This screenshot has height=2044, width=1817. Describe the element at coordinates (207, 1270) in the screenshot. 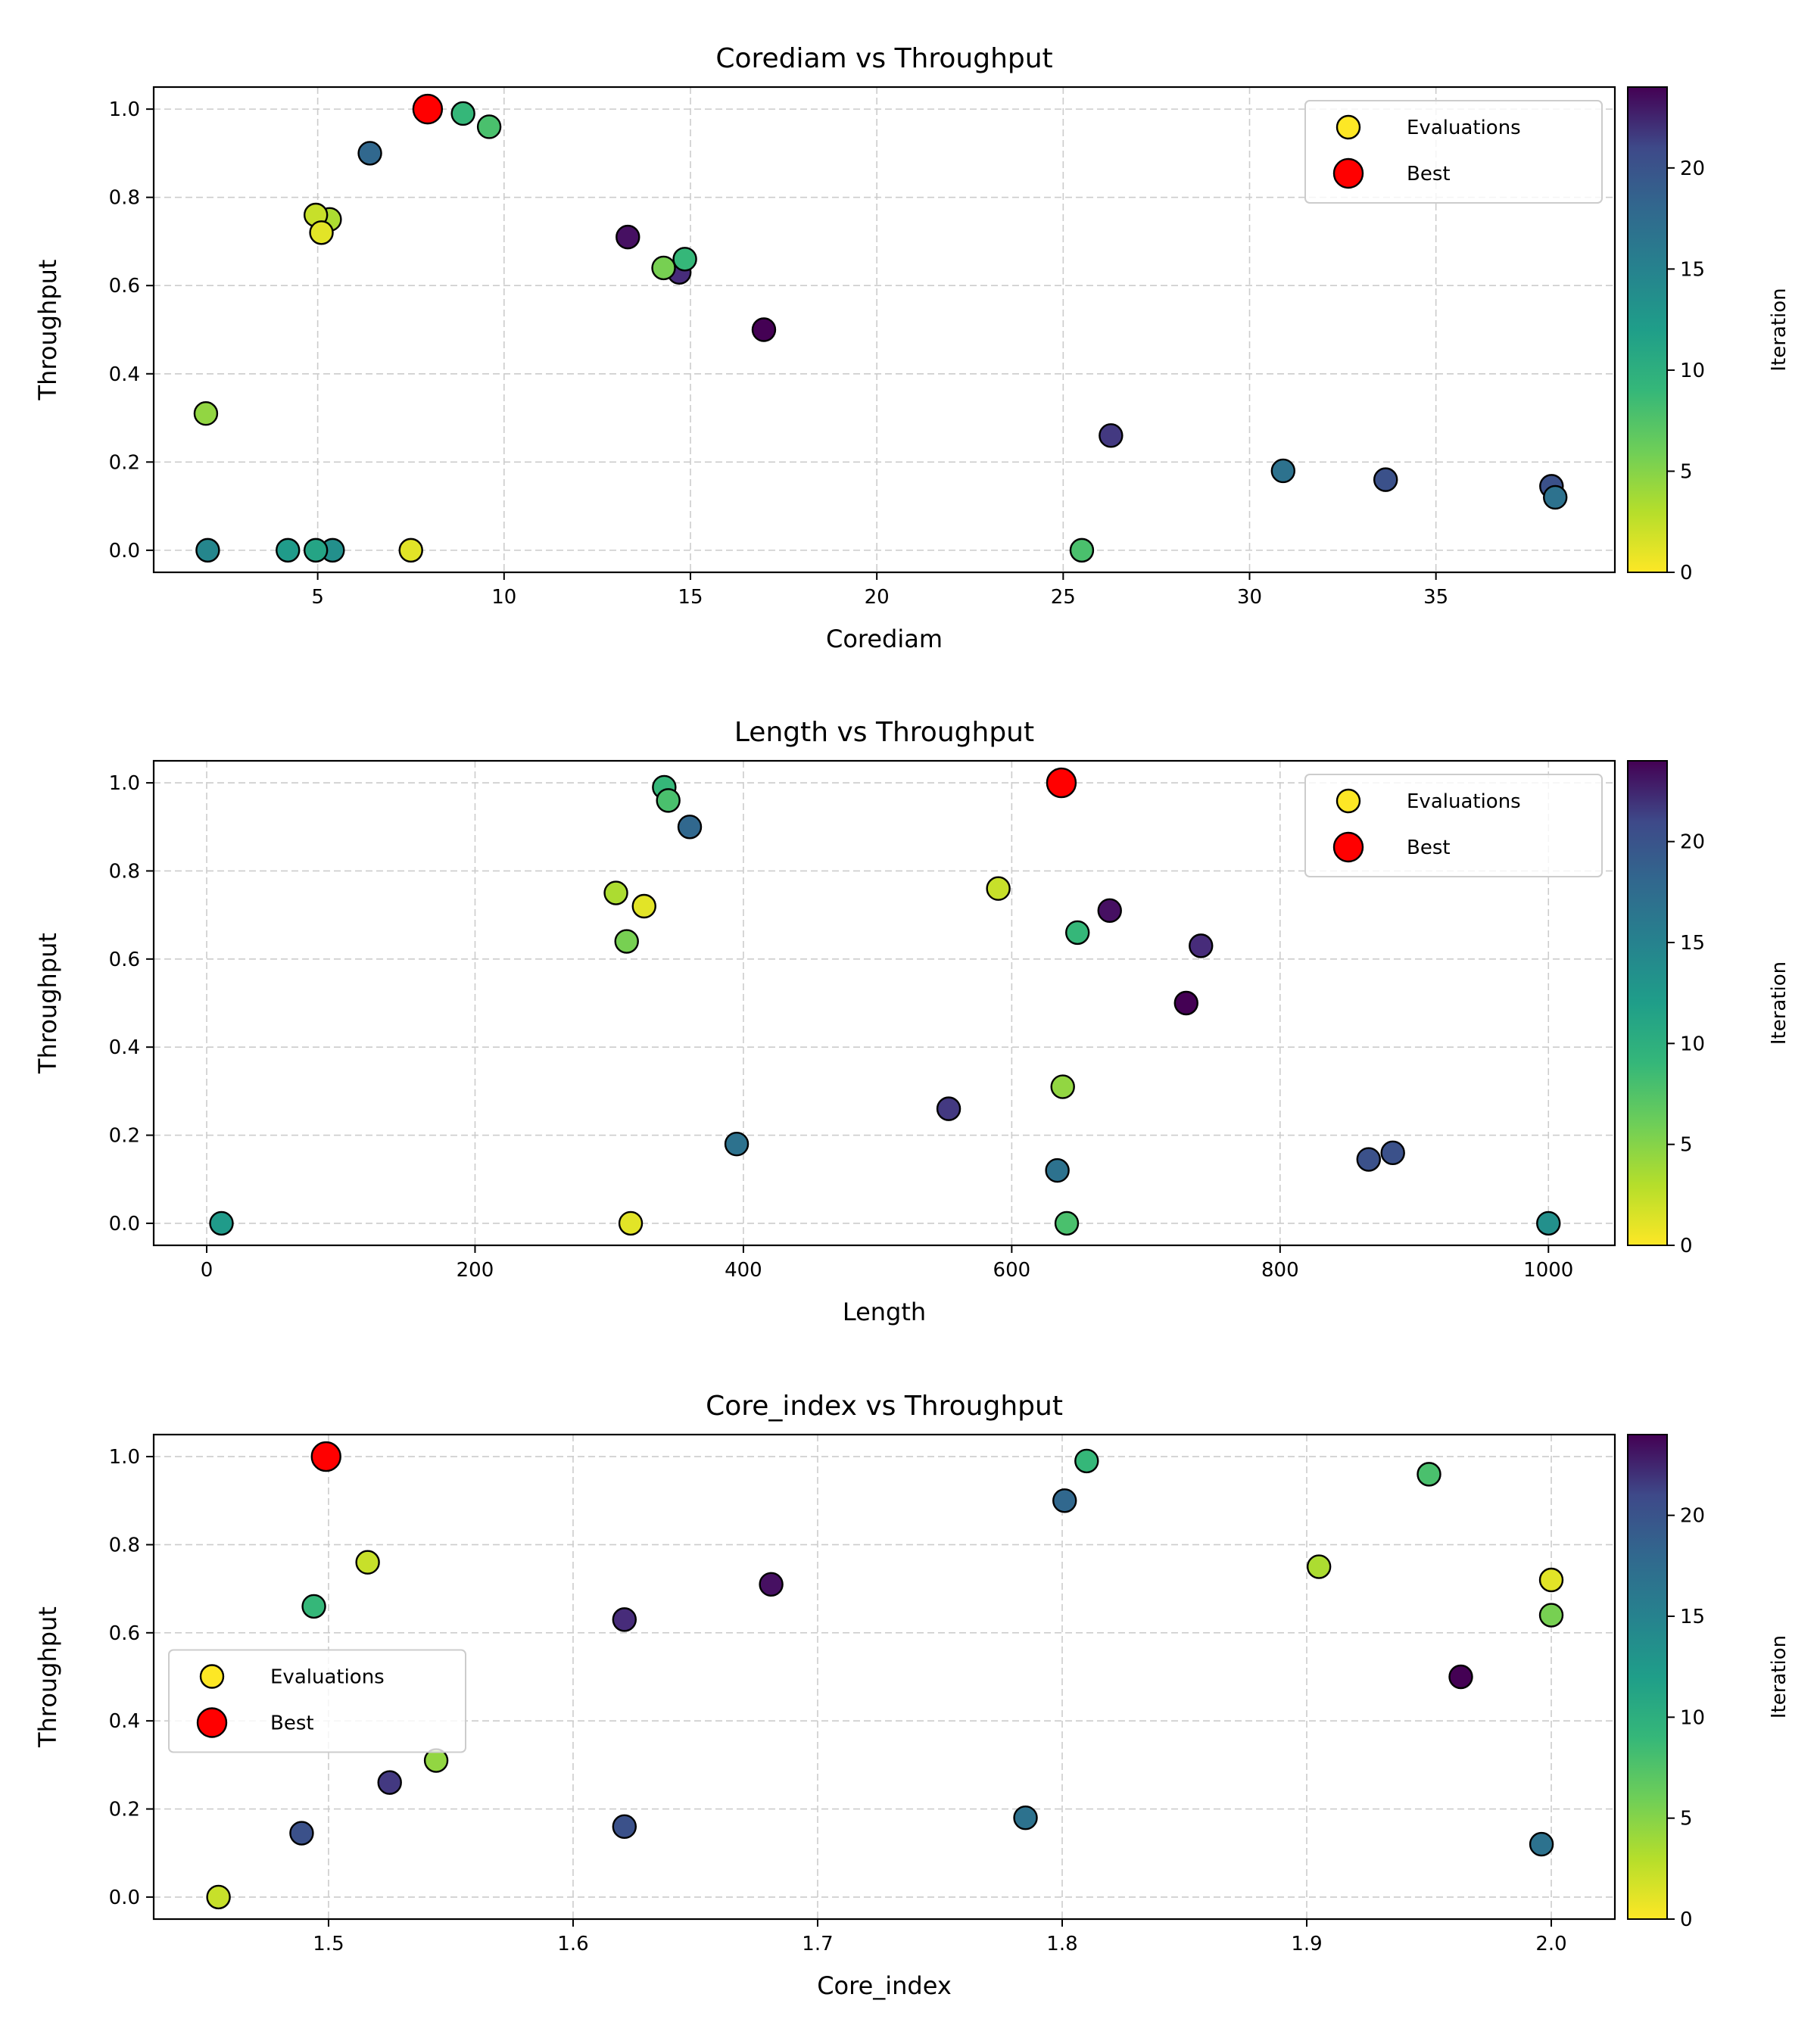

I see `x-tick-label: 0` at that location.